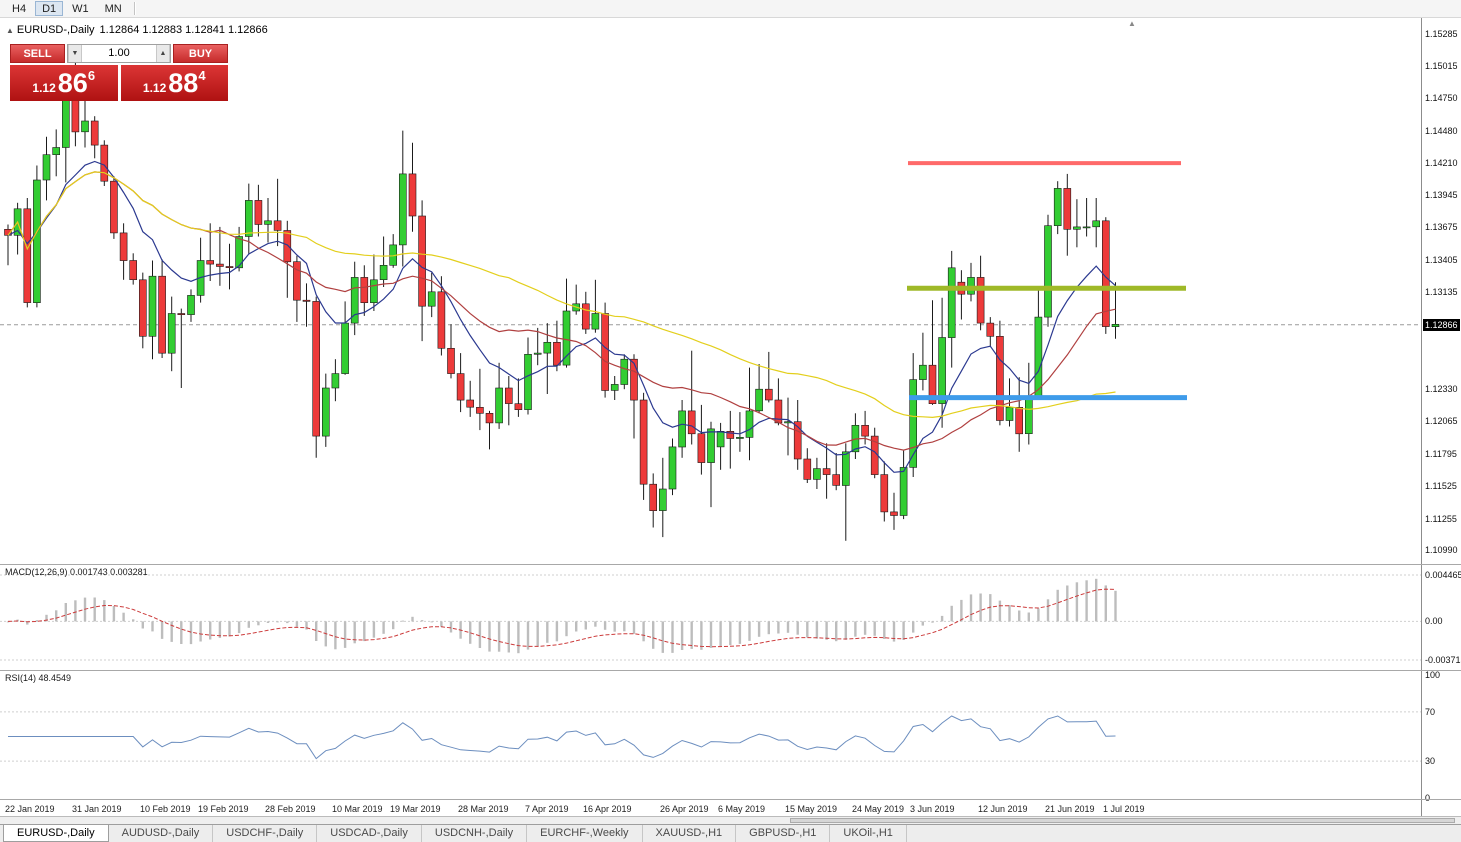 Image resolution: width=1461 pixels, height=842 pixels. I want to click on price-axis-label: 1.13675, so click(1441, 227).